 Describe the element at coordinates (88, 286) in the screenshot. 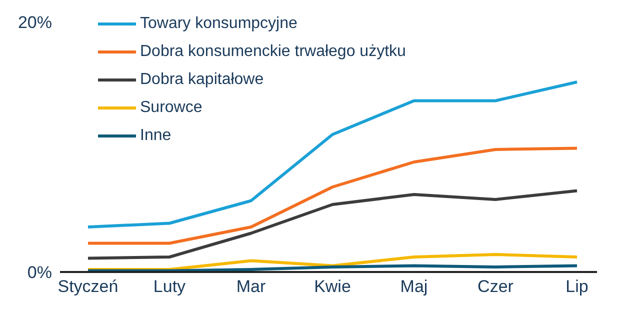

I see `x-tick-label: Styczeń` at that location.